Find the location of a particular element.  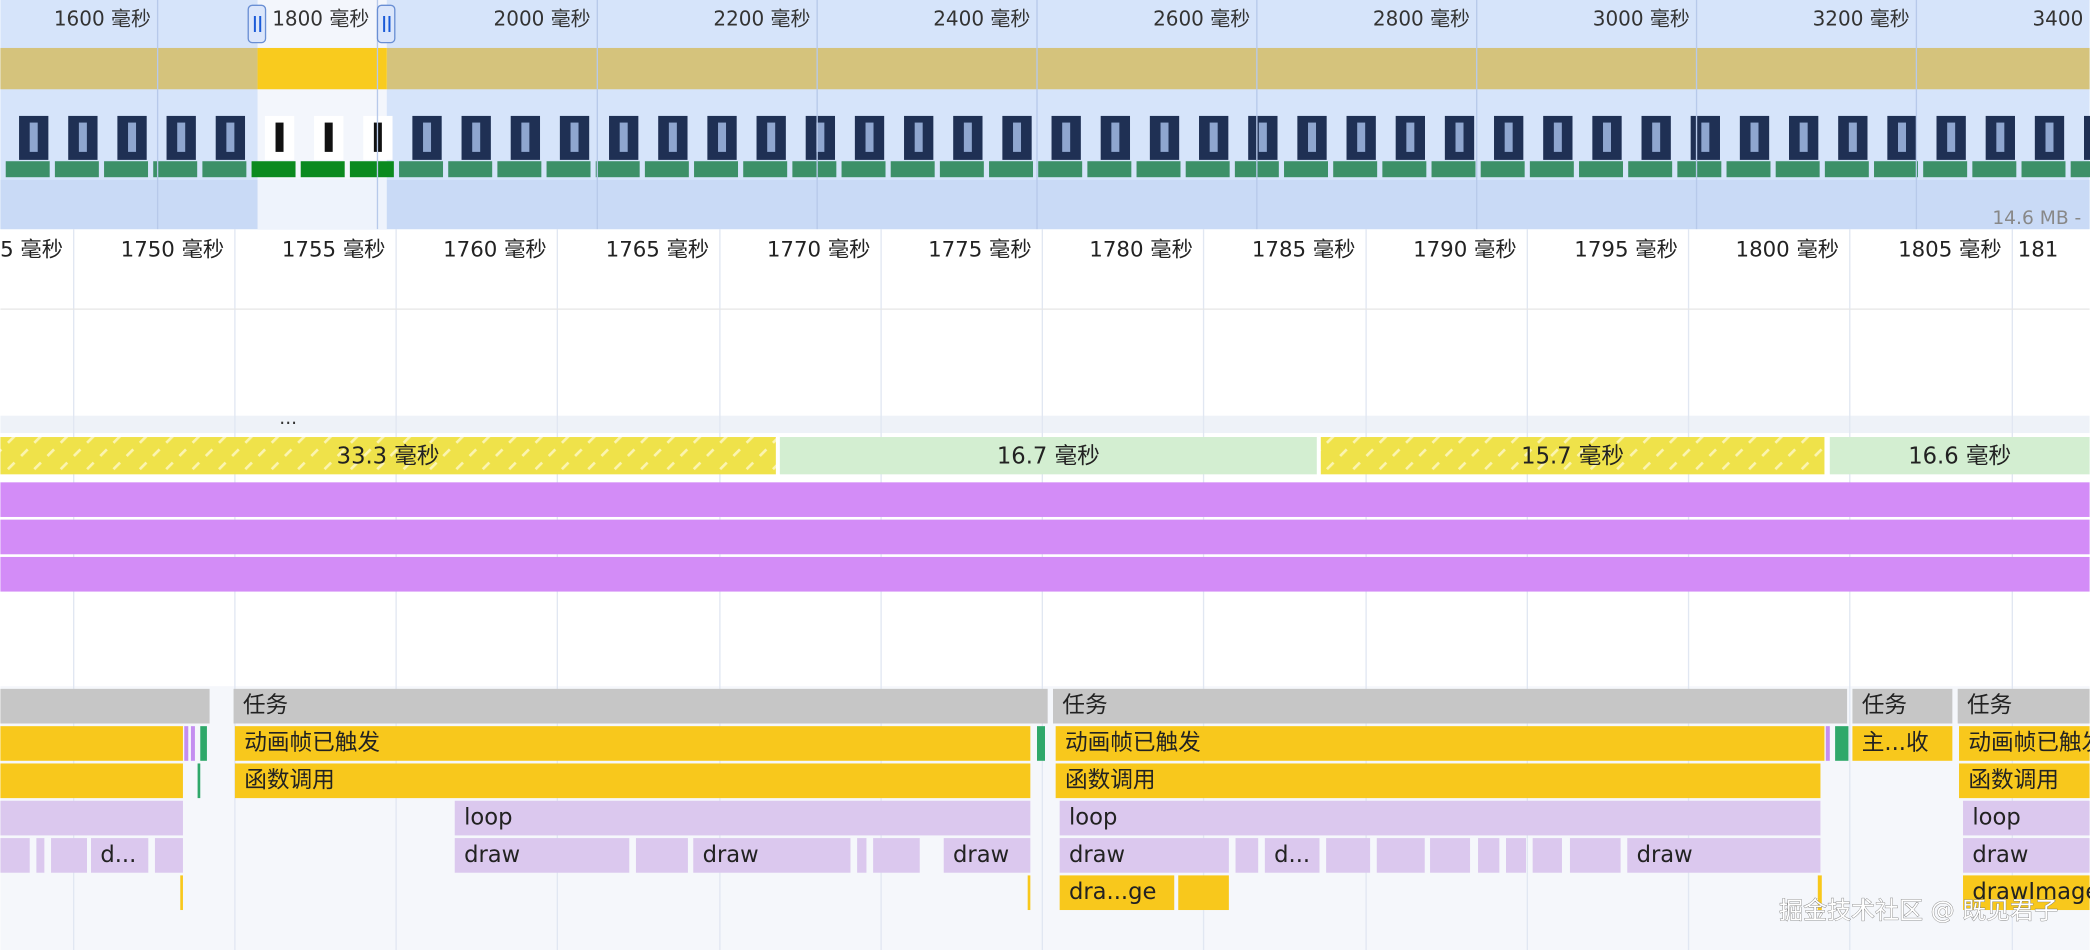

frame-label: 16.7 毫秒 is located at coordinates (1048, 457).